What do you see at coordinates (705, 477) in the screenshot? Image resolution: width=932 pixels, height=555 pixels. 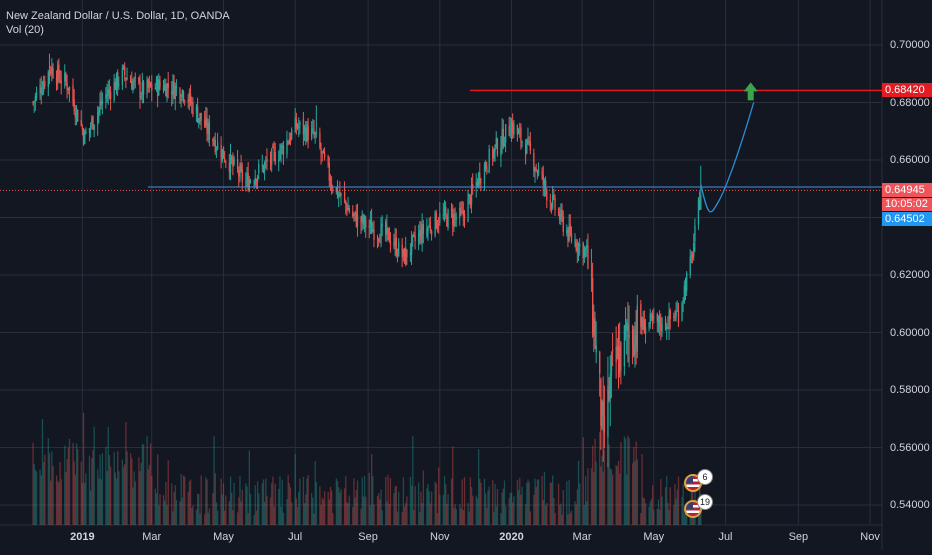 I see `event-count-badge: 6` at bounding box center [705, 477].